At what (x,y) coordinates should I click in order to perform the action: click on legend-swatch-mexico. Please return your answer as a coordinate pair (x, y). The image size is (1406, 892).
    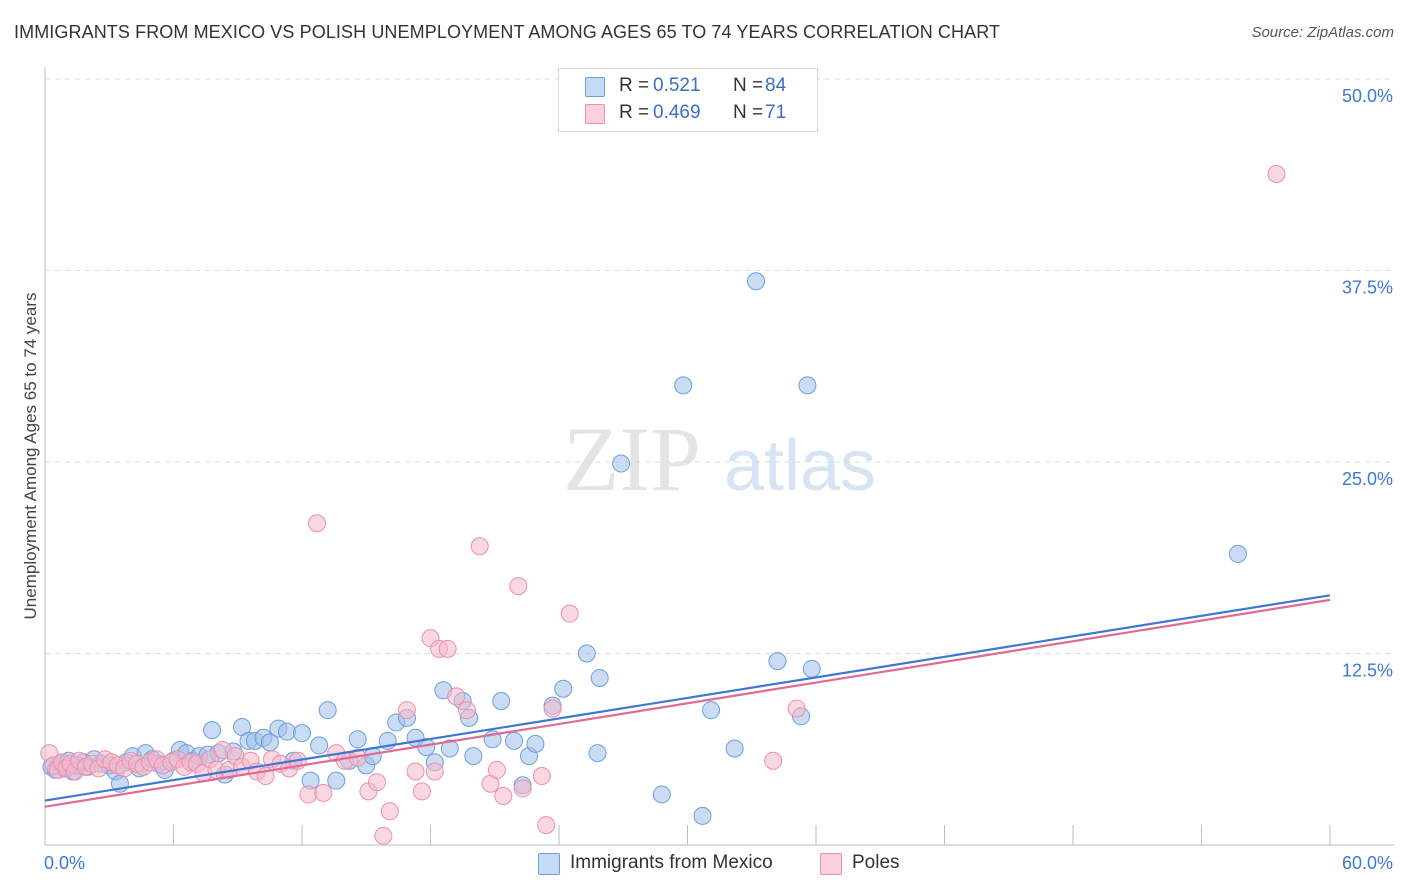
    Looking at the image, I should click on (595, 87).